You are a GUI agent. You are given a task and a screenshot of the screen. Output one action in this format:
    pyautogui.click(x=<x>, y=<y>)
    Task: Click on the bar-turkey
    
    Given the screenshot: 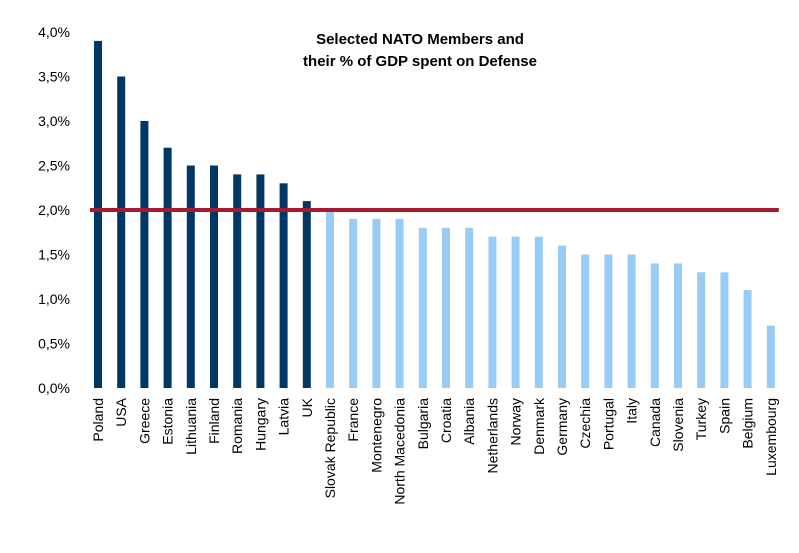 What is the action you would take?
    pyautogui.click(x=701, y=330)
    